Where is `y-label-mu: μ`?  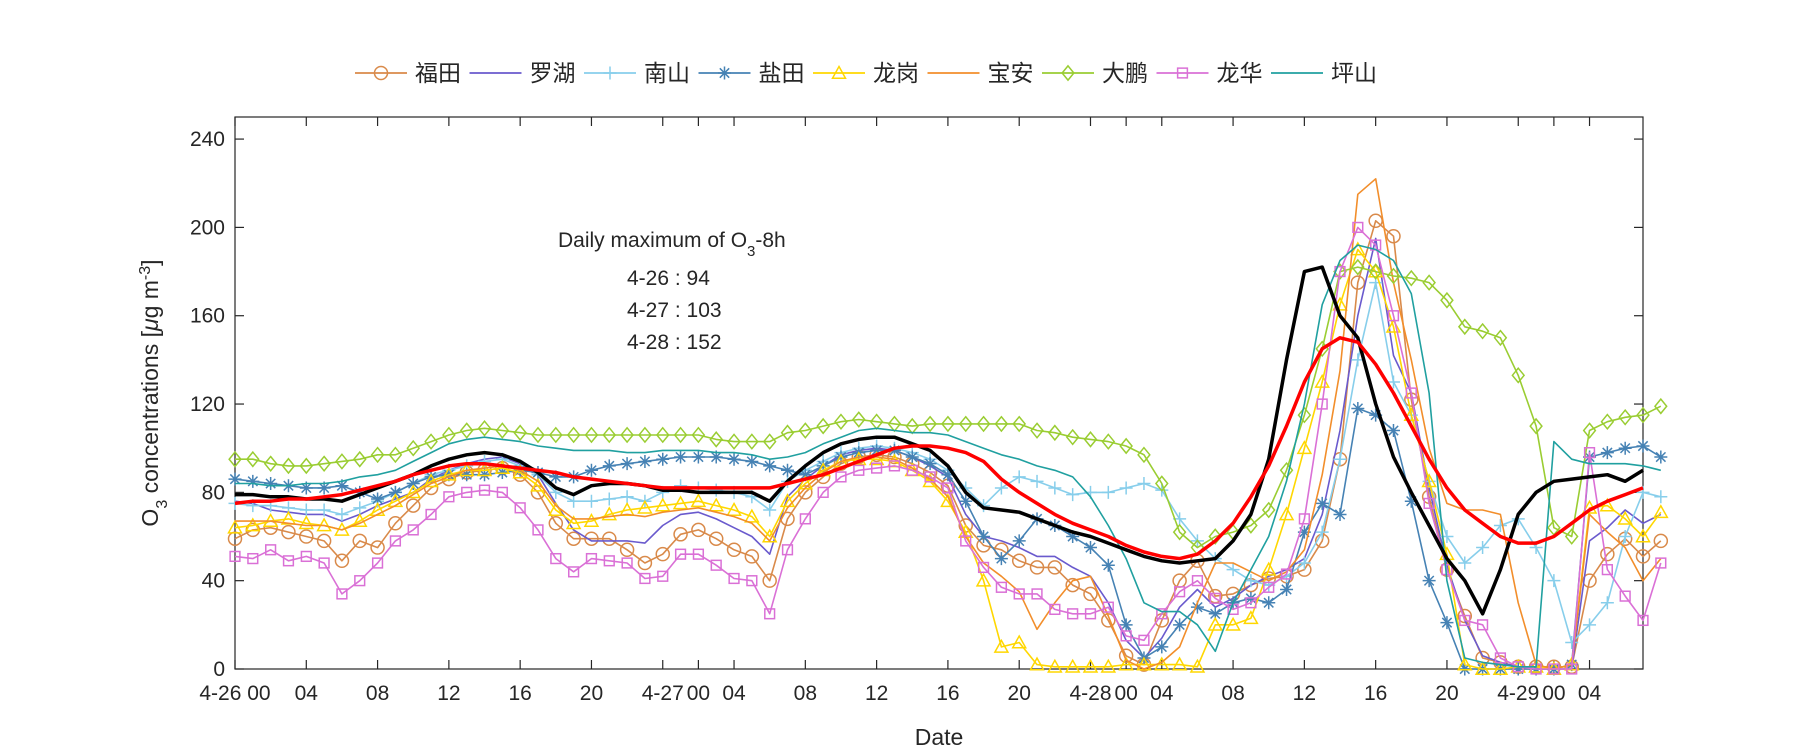
y-label-mu: μ is located at coordinates (150, 325).